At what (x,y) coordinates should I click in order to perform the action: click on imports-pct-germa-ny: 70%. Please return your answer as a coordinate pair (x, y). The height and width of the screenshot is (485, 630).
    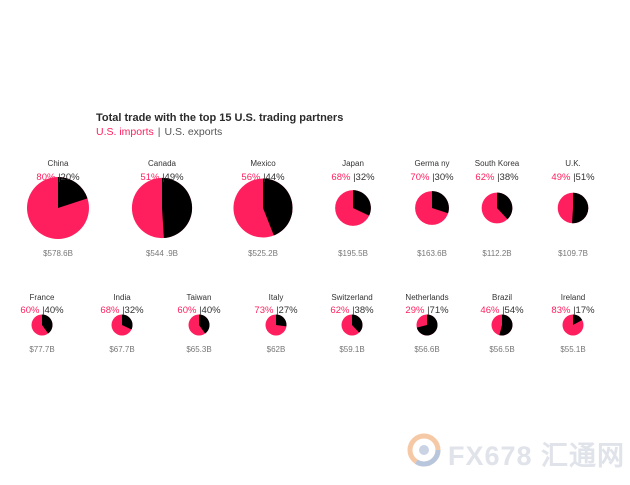
    Looking at the image, I should click on (421, 177).